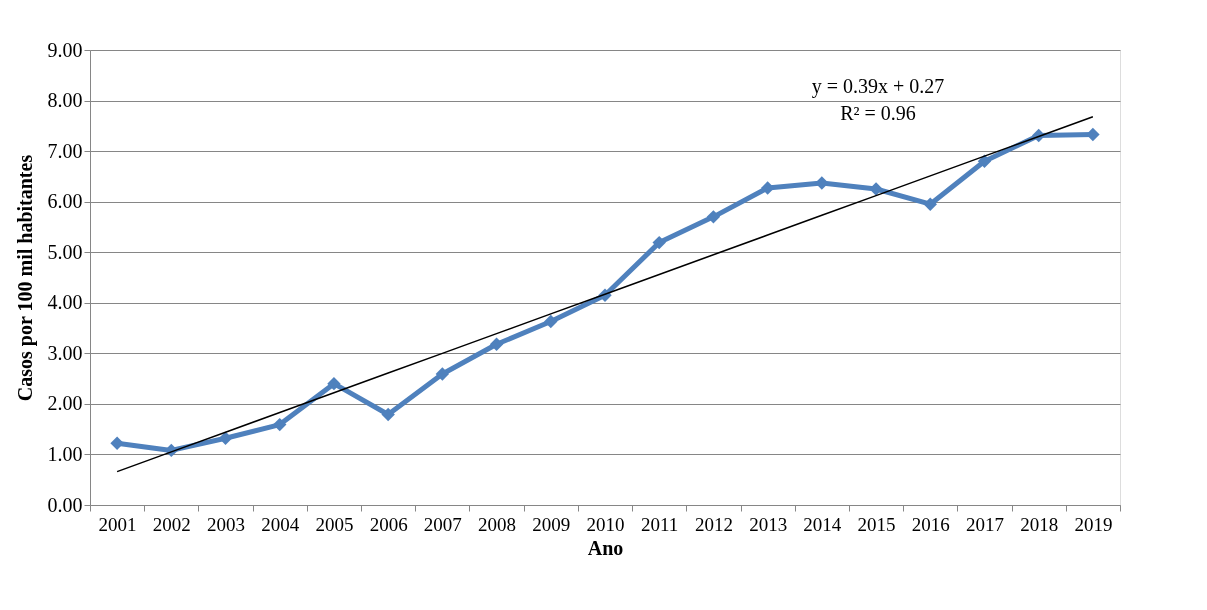  What do you see at coordinates (171, 524) in the screenshot?
I see `x-tick-label: 2002` at bounding box center [171, 524].